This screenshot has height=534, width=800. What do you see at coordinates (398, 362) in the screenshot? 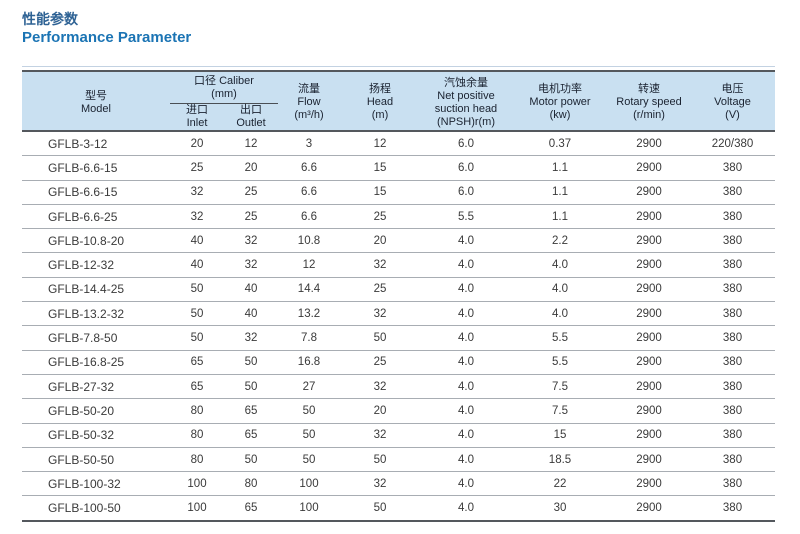
I see `table-row: GFLB-16.8-25 65 50 16.8 25 4.0 5.5 2900 380` at bounding box center [398, 362].